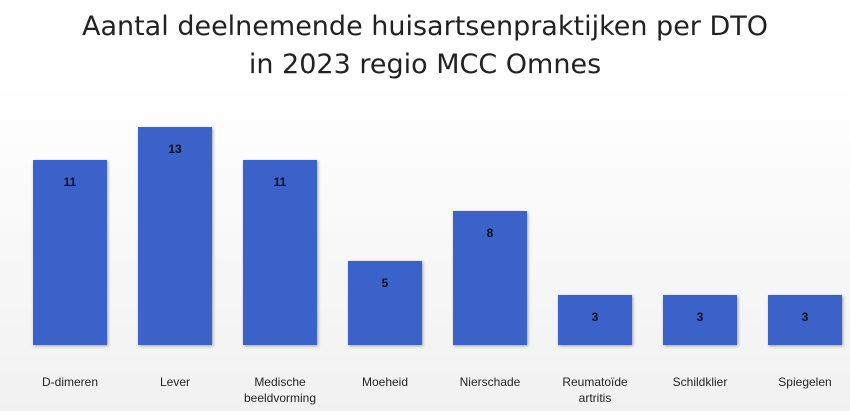 The image size is (850, 411). What do you see at coordinates (385, 283) in the screenshot?
I see `data-label: 5` at bounding box center [385, 283].